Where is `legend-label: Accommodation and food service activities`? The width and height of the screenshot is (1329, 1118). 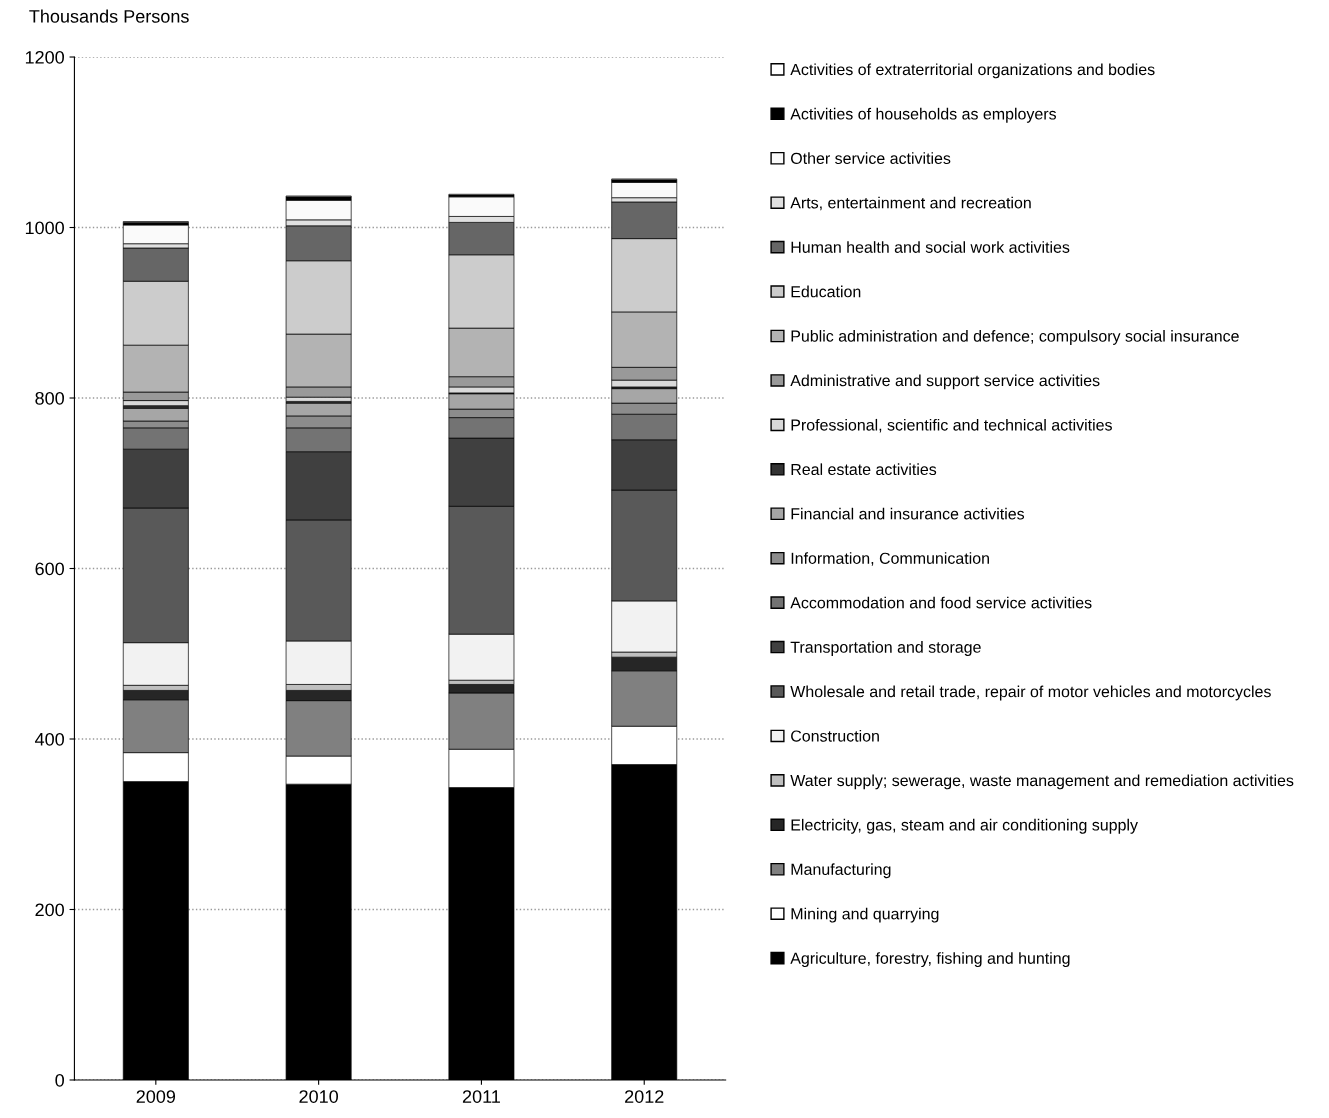 legend-label: Accommodation and food service activities is located at coordinates (941, 602).